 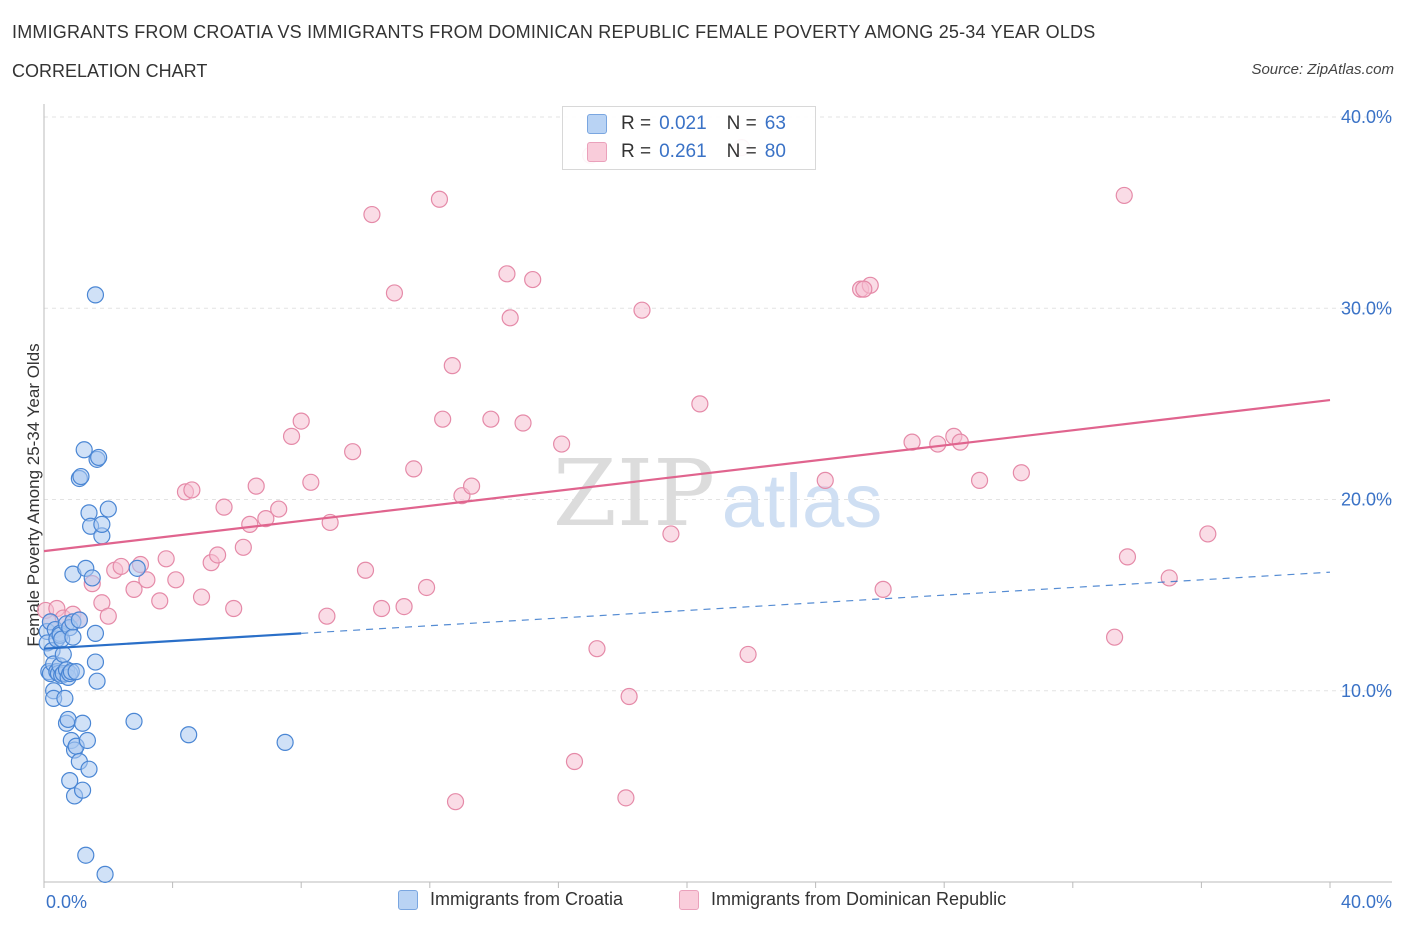 I want to click on watermark-atlas: atlas, so click(x=802, y=501).